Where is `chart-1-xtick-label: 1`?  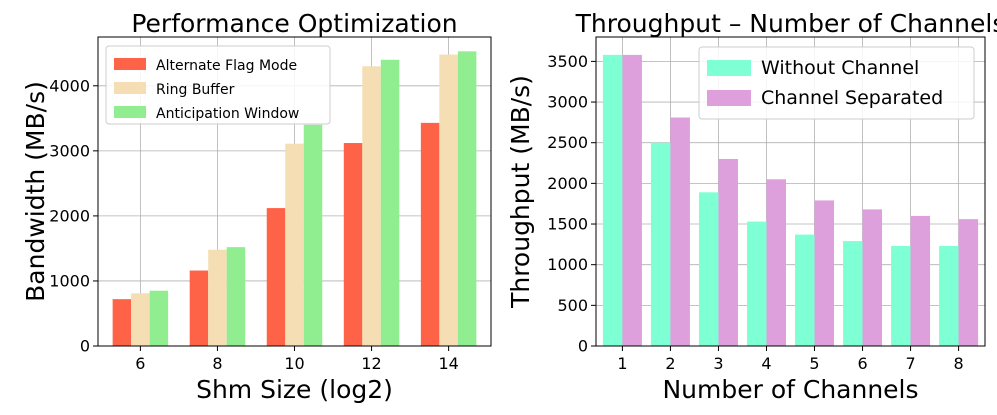
chart-1-xtick-label: 1 is located at coordinates (622, 363).